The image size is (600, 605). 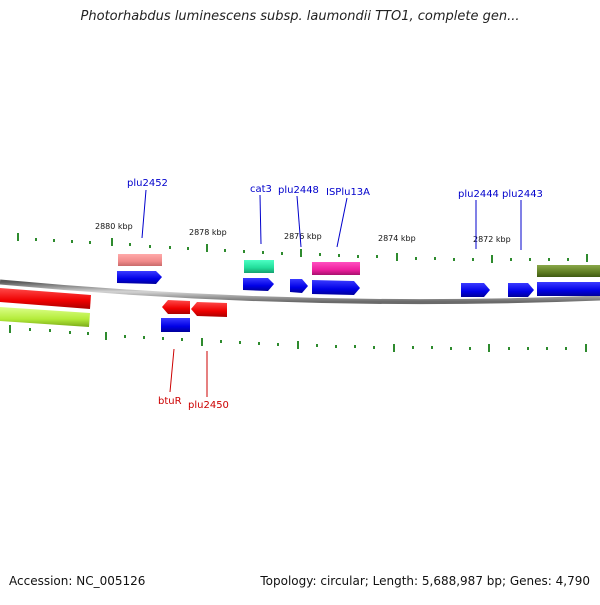 What do you see at coordinates (303, 236) in the screenshot?
I see `scale-label: 2876 kbp` at bounding box center [303, 236].